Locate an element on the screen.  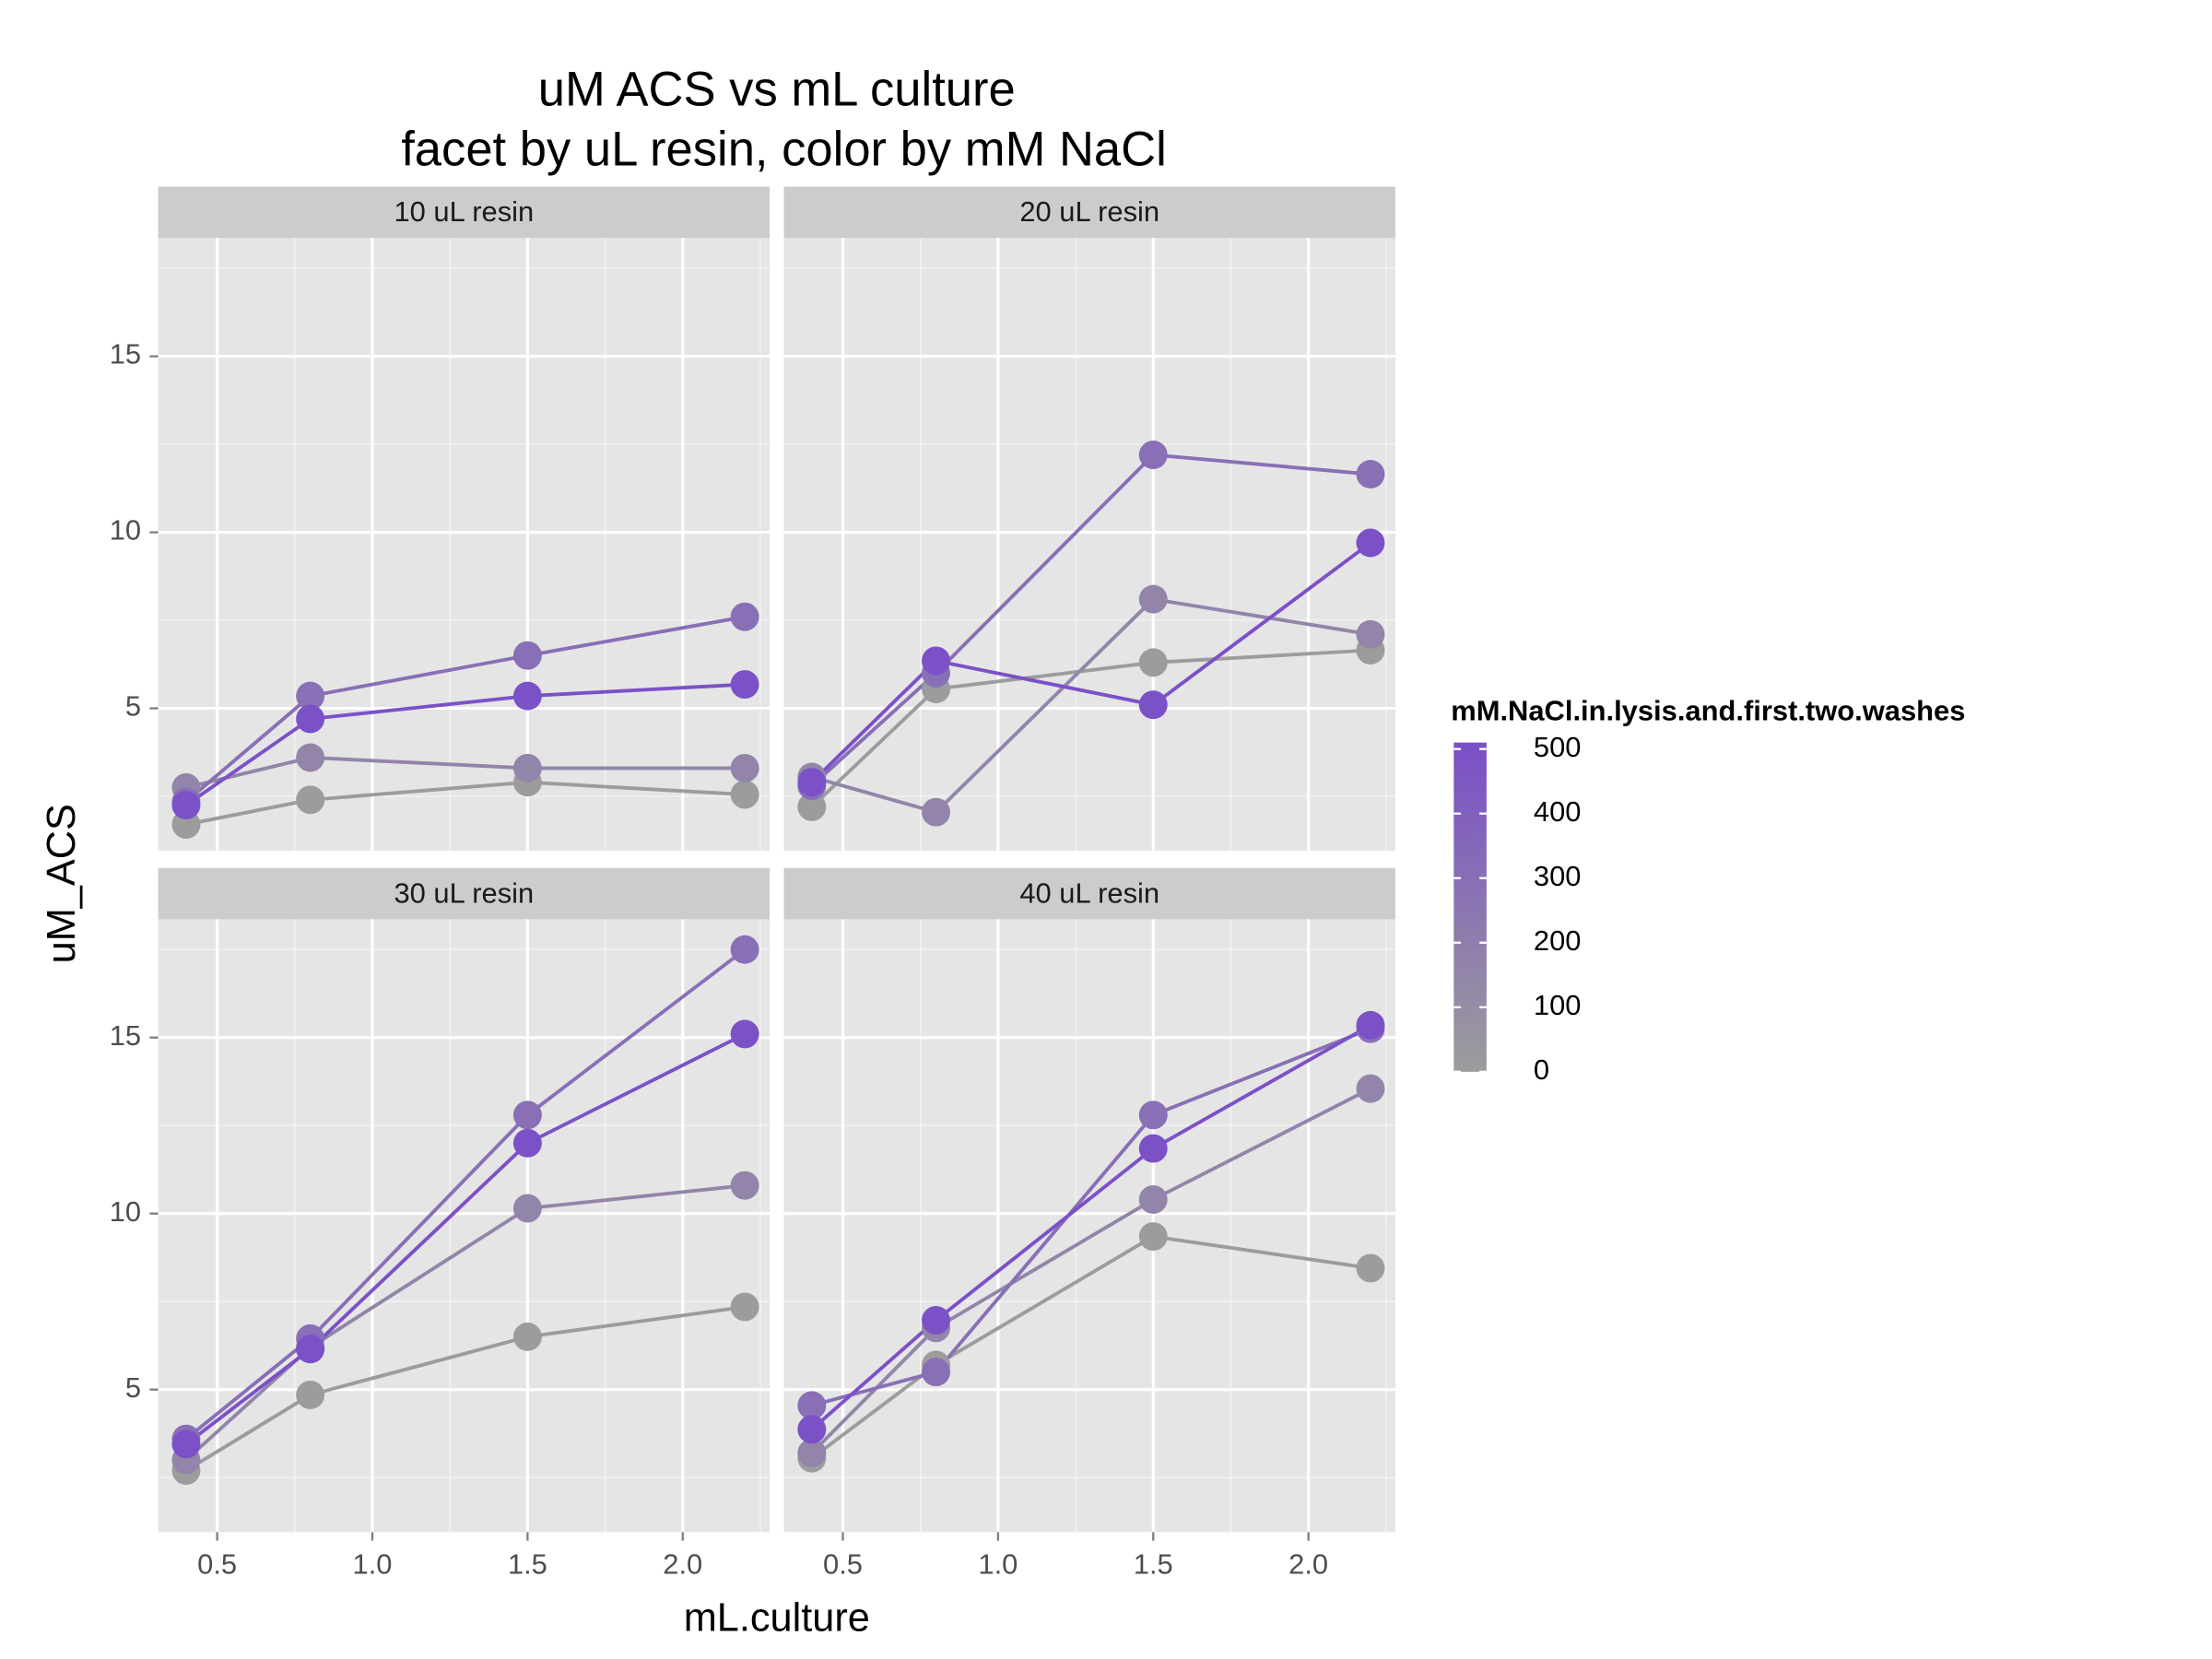
legend-title: mM.NaCl.in.lysis.and.first.two.washes is located at coordinates (1708, 710).